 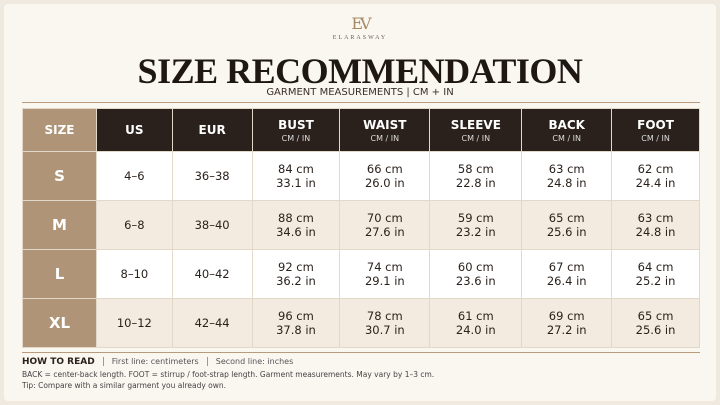 I want to click on measurement: 26.4 in, so click(x=566, y=281).